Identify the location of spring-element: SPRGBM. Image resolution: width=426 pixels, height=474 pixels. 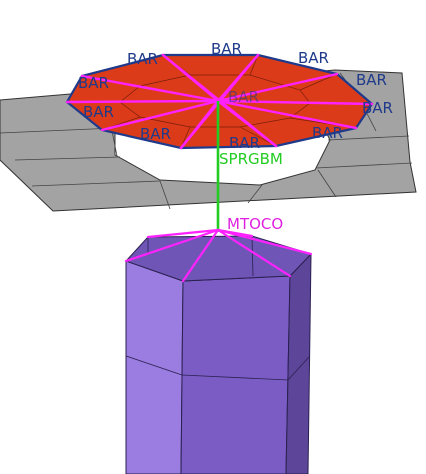
(249, 166).